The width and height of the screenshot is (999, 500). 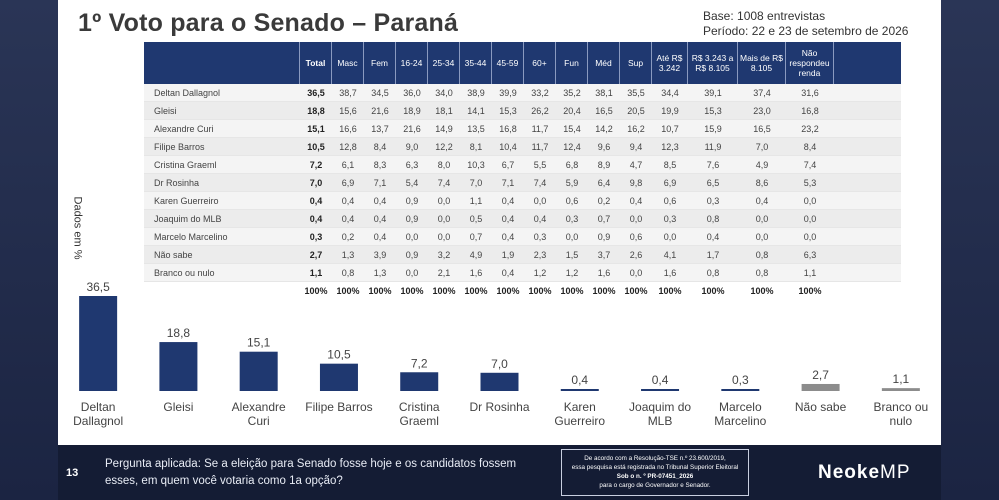 What do you see at coordinates (508, 146) in the screenshot?
I see `table-cell: 10,4` at bounding box center [508, 146].